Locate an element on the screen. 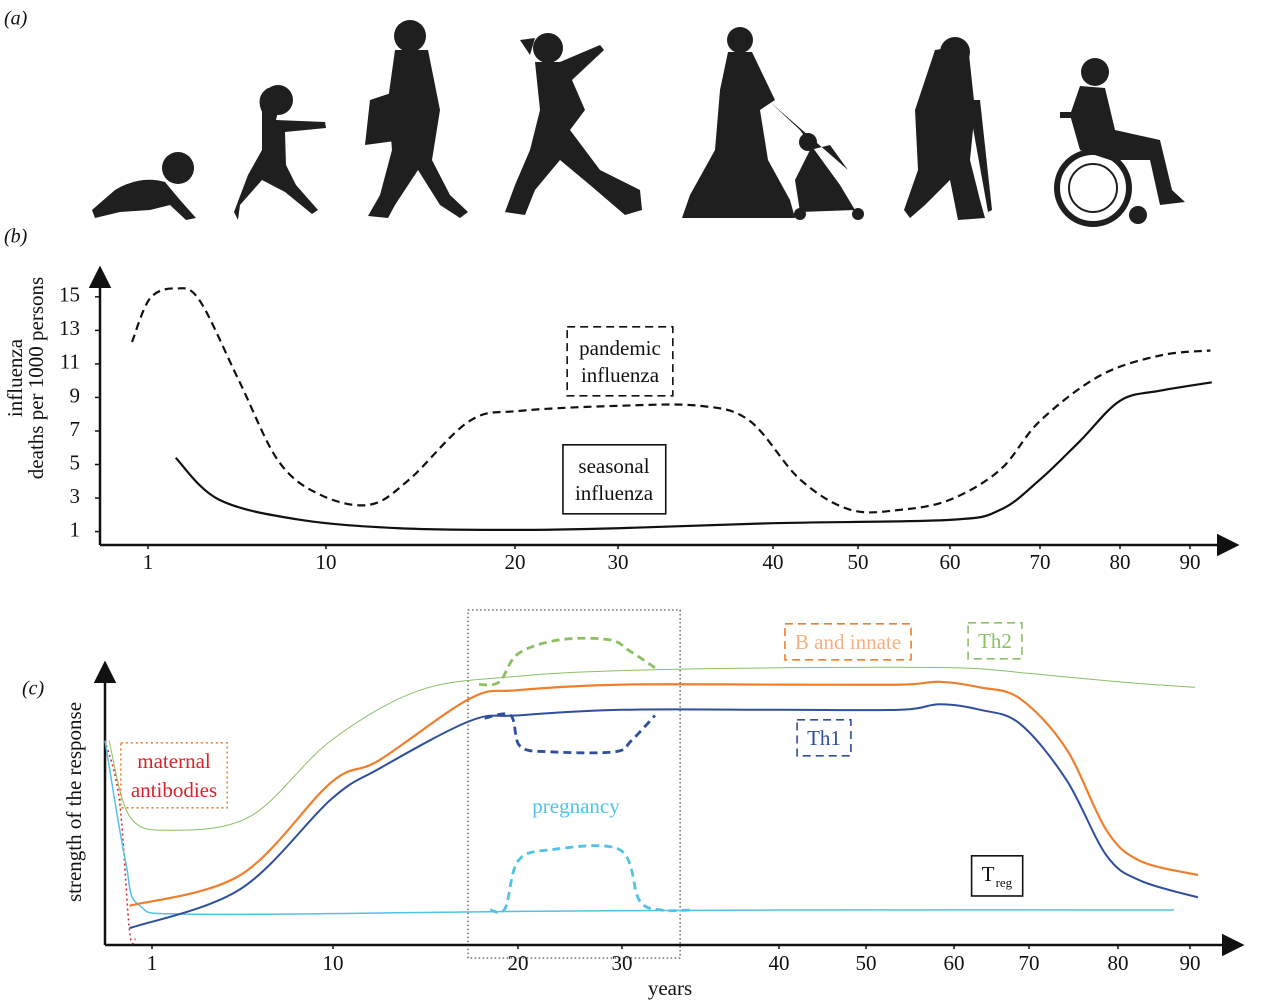 The image size is (1280, 1002). y-tick-label: 7 is located at coordinates (75, 429).